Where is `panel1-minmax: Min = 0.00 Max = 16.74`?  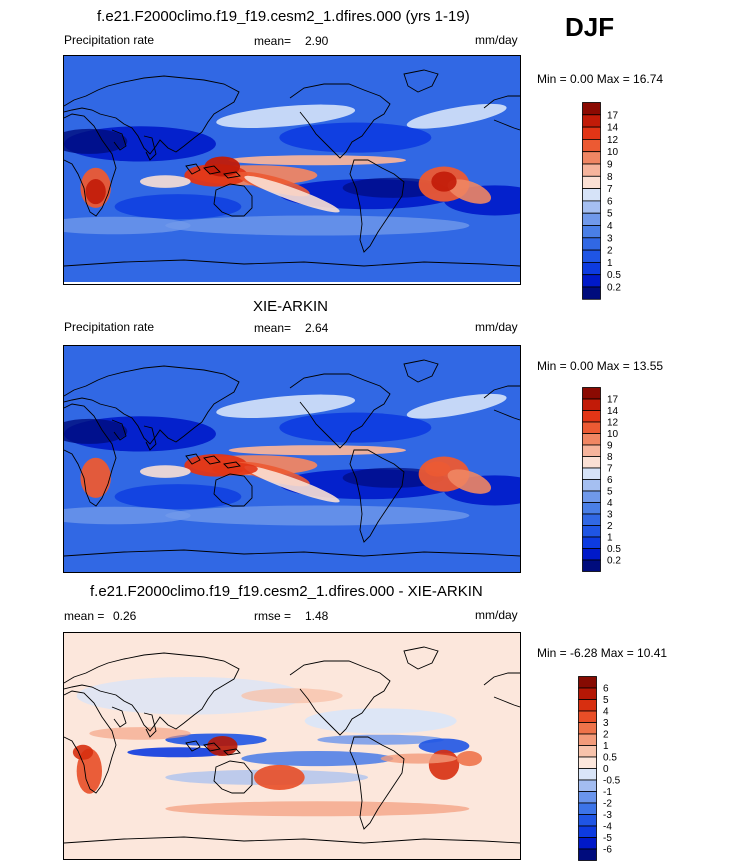 panel1-minmax: Min = 0.00 Max = 16.74 is located at coordinates (600, 79).